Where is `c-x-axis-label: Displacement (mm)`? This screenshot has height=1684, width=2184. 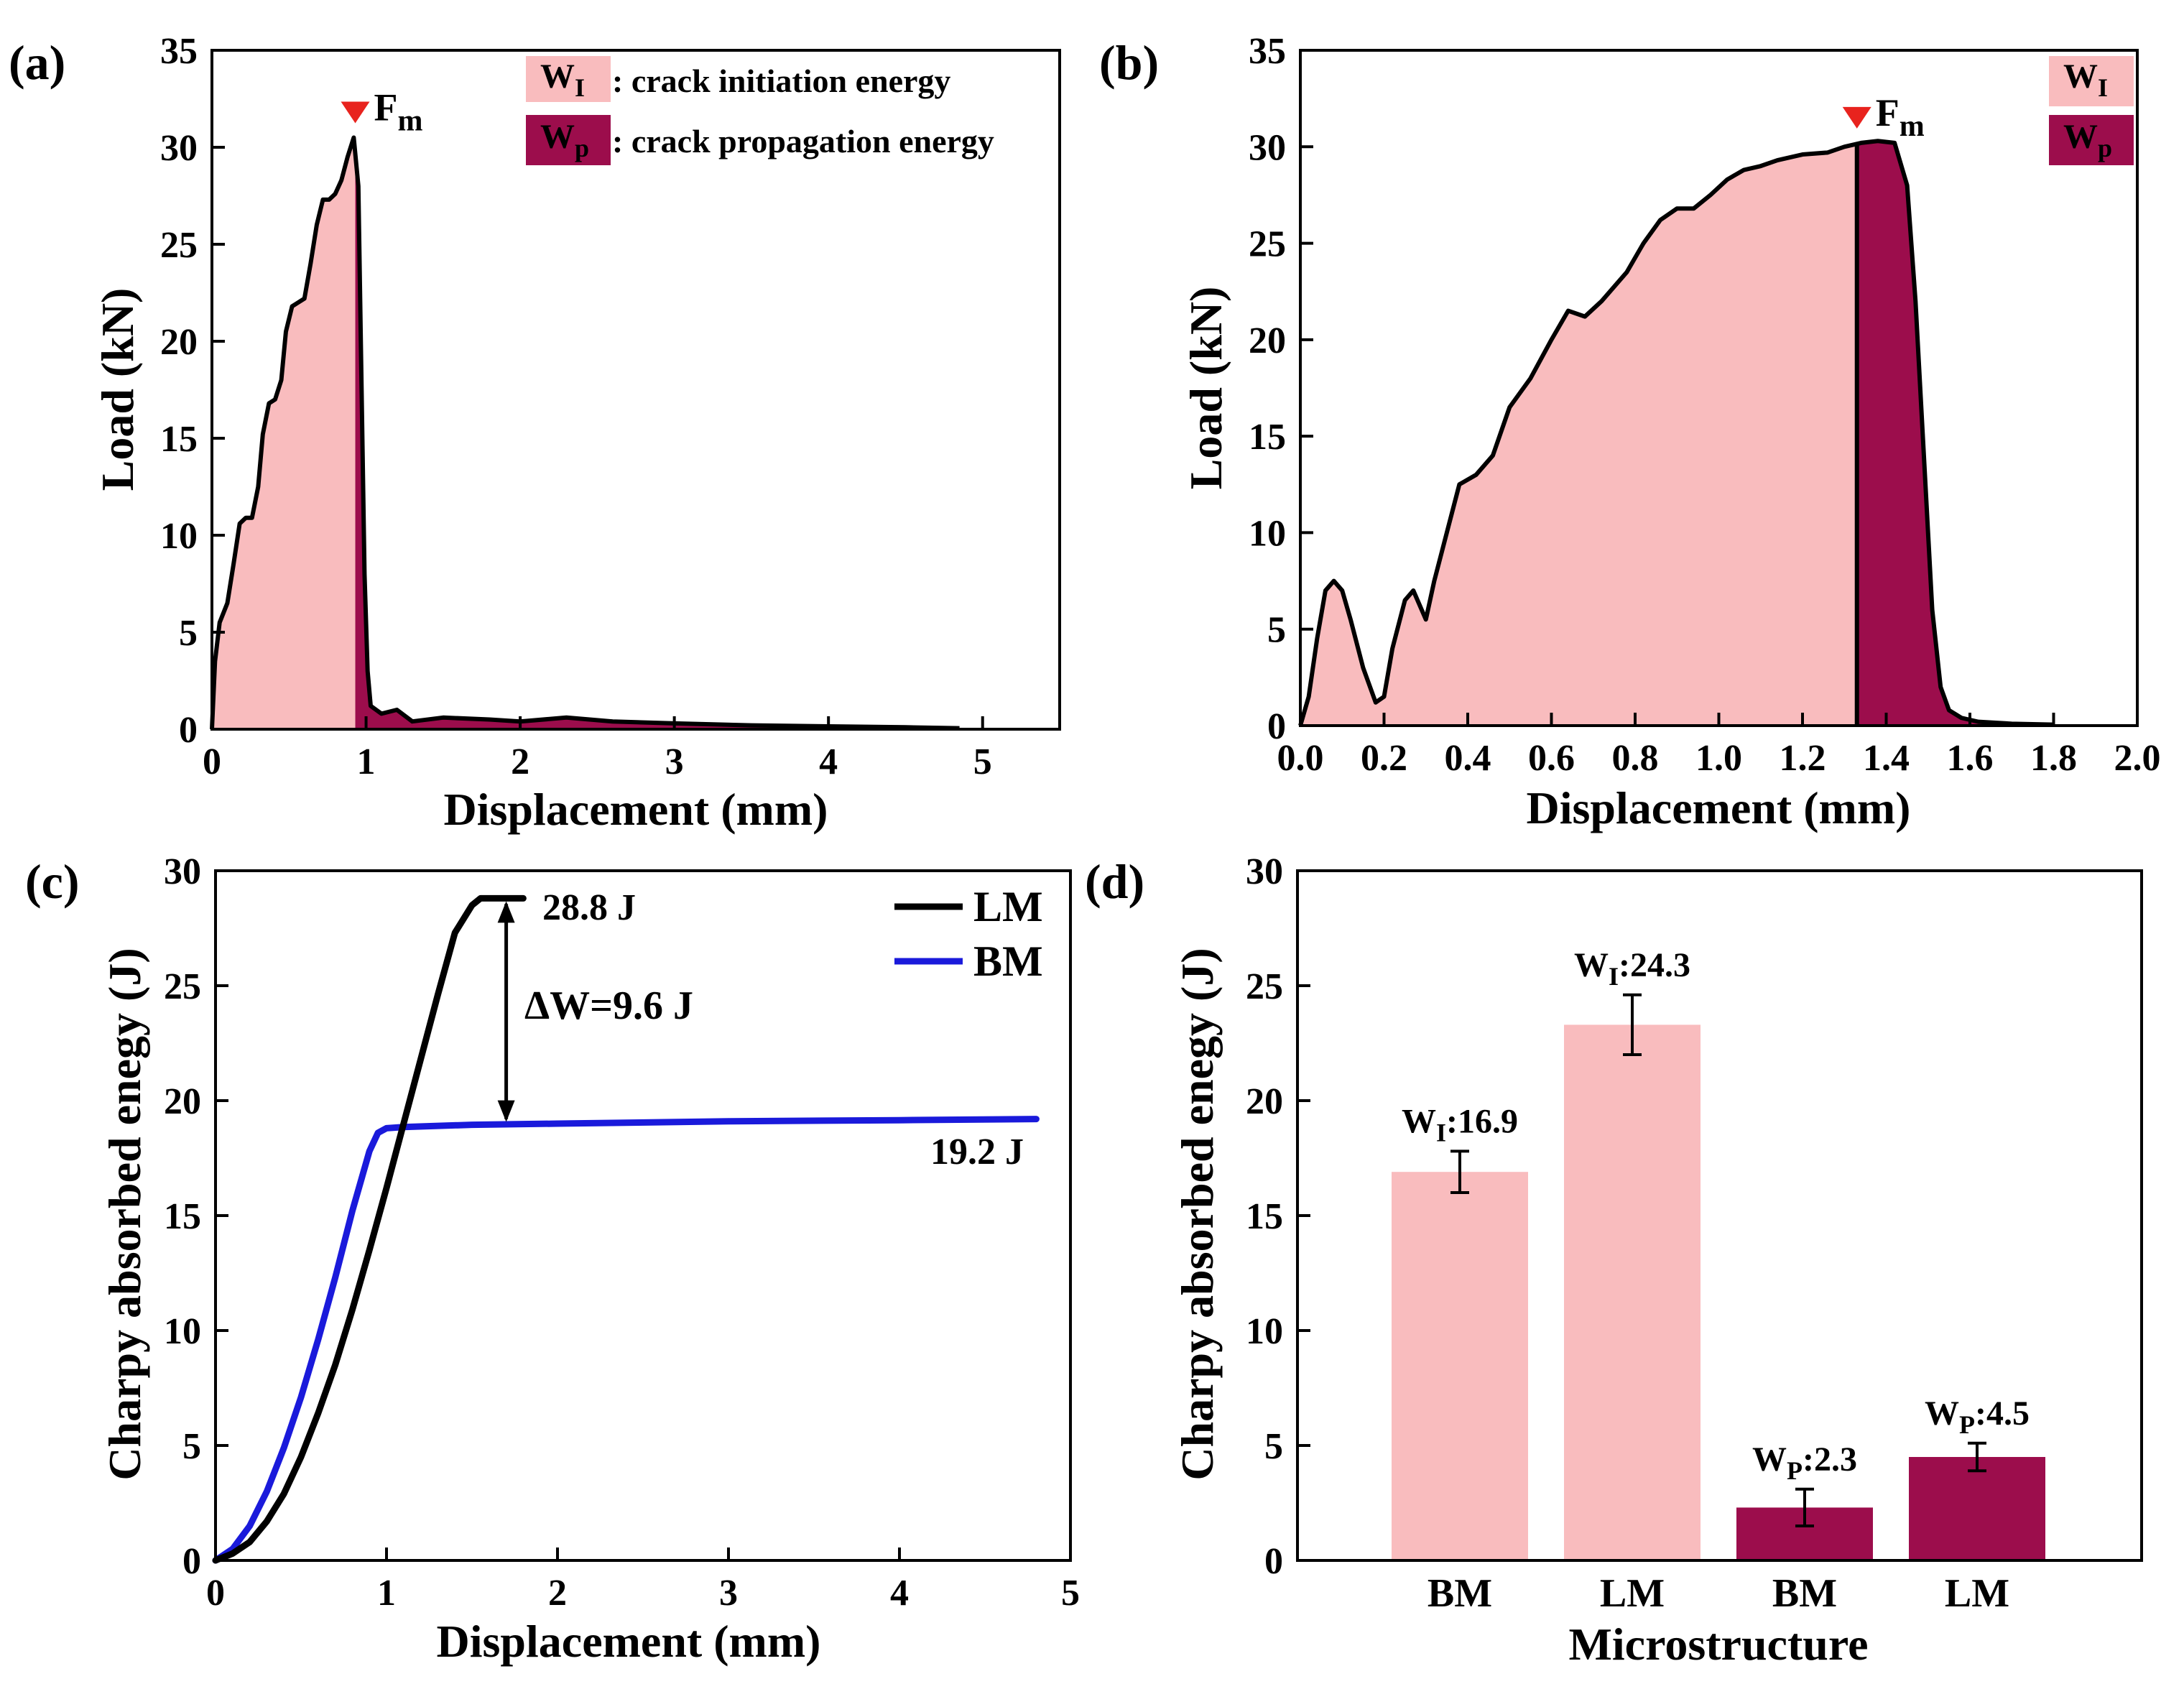
c-x-axis-label: Displacement (mm) is located at coordinates (629, 1642).